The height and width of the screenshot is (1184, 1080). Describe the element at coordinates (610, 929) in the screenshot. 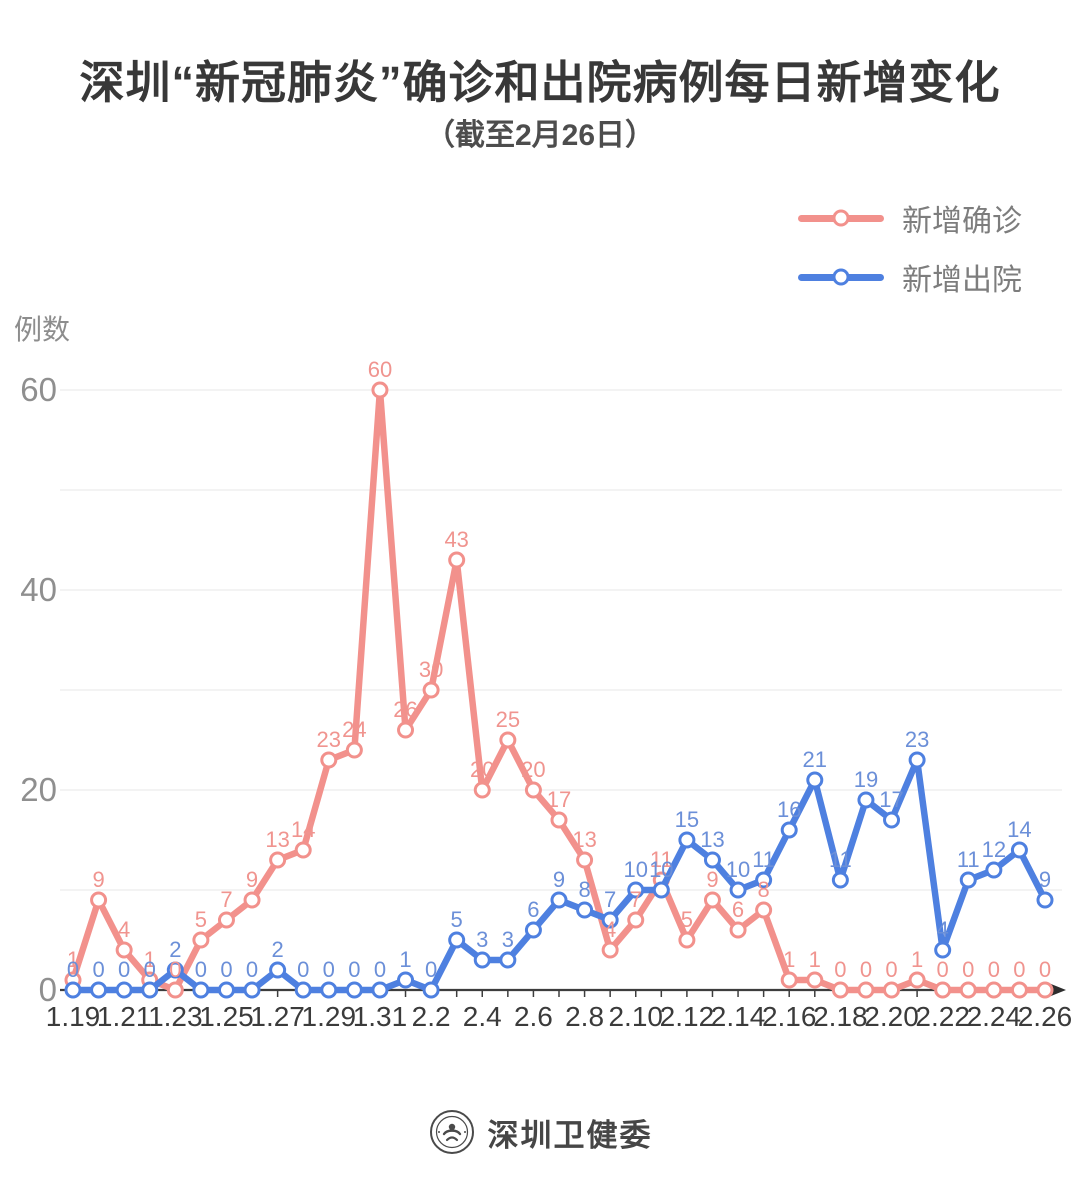

I see `data-point-label: 4` at that location.